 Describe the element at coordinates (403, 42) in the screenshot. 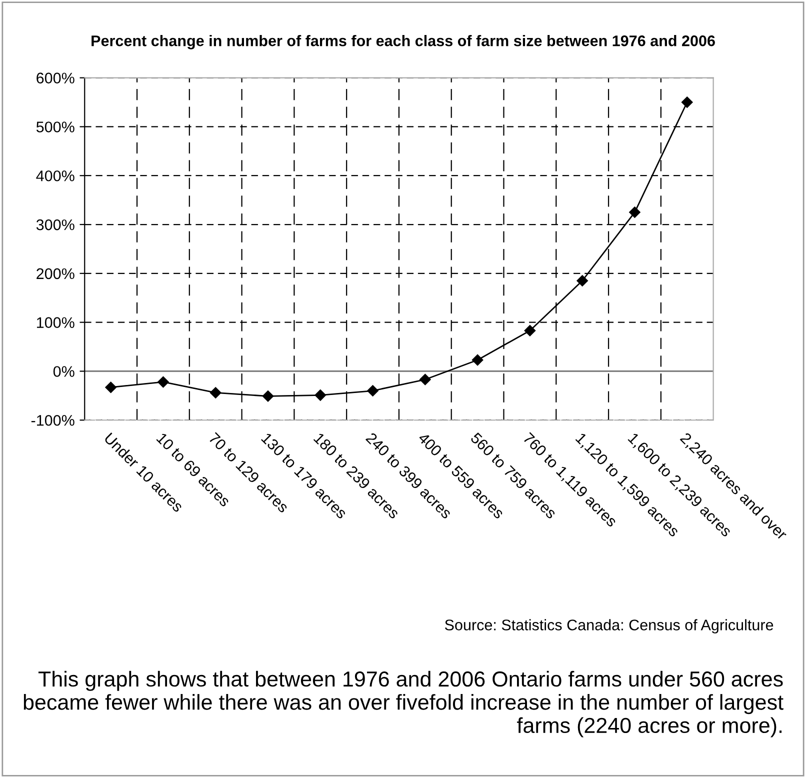

I see `chart-title: Percent change in number of farms for each class of farm size between 1976 and 2006` at that location.